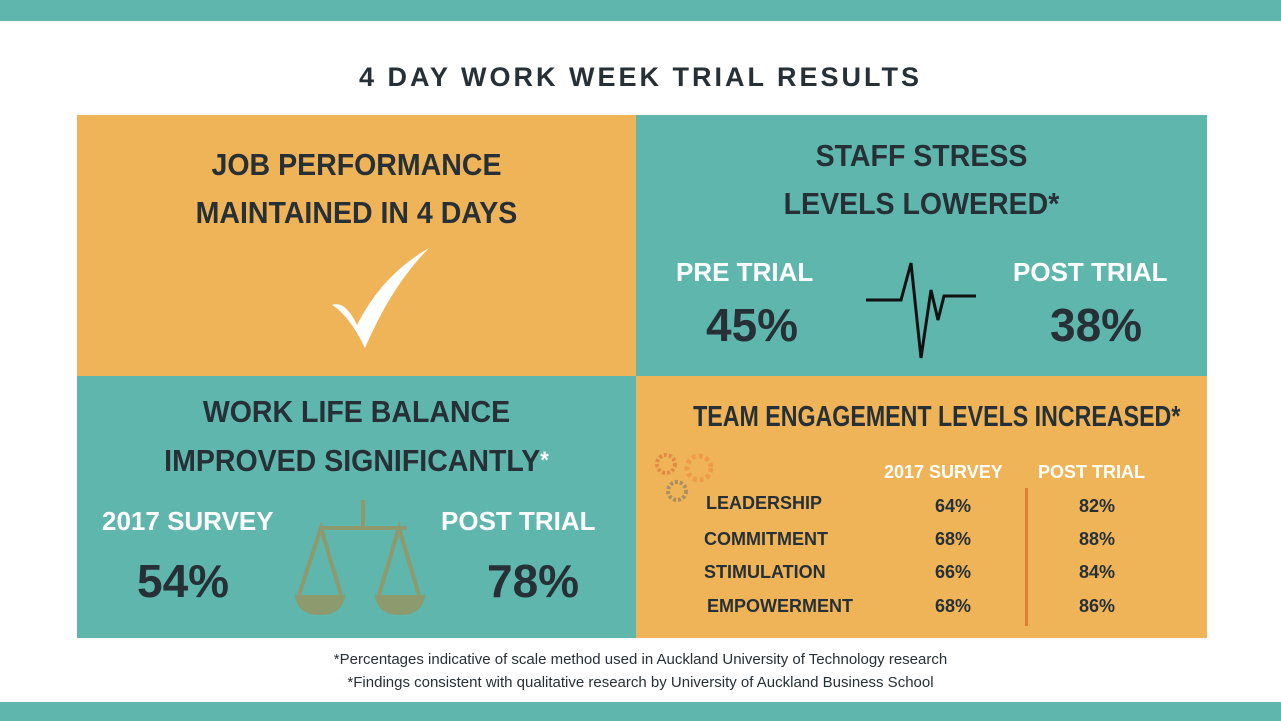 Image resolution: width=1281 pixels, height=721 pixels. I want to click on stress-line1: STAFF STRESS, so click(921, 155).